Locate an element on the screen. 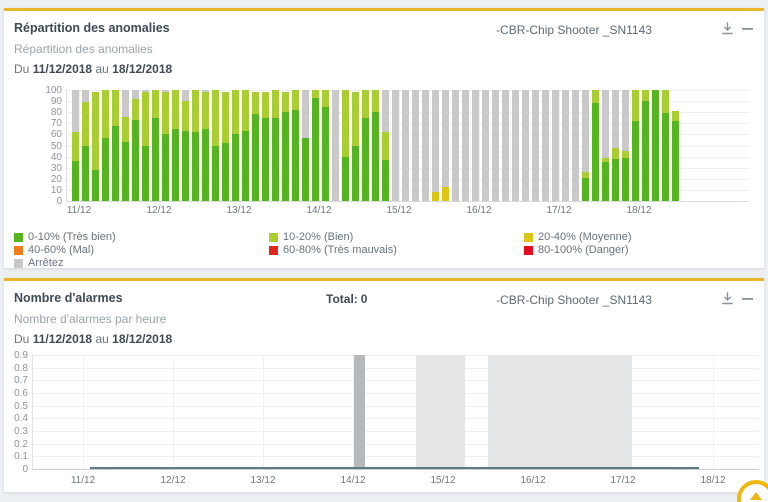  legend-item: Arrêtez is located at coordinates (38, 263).